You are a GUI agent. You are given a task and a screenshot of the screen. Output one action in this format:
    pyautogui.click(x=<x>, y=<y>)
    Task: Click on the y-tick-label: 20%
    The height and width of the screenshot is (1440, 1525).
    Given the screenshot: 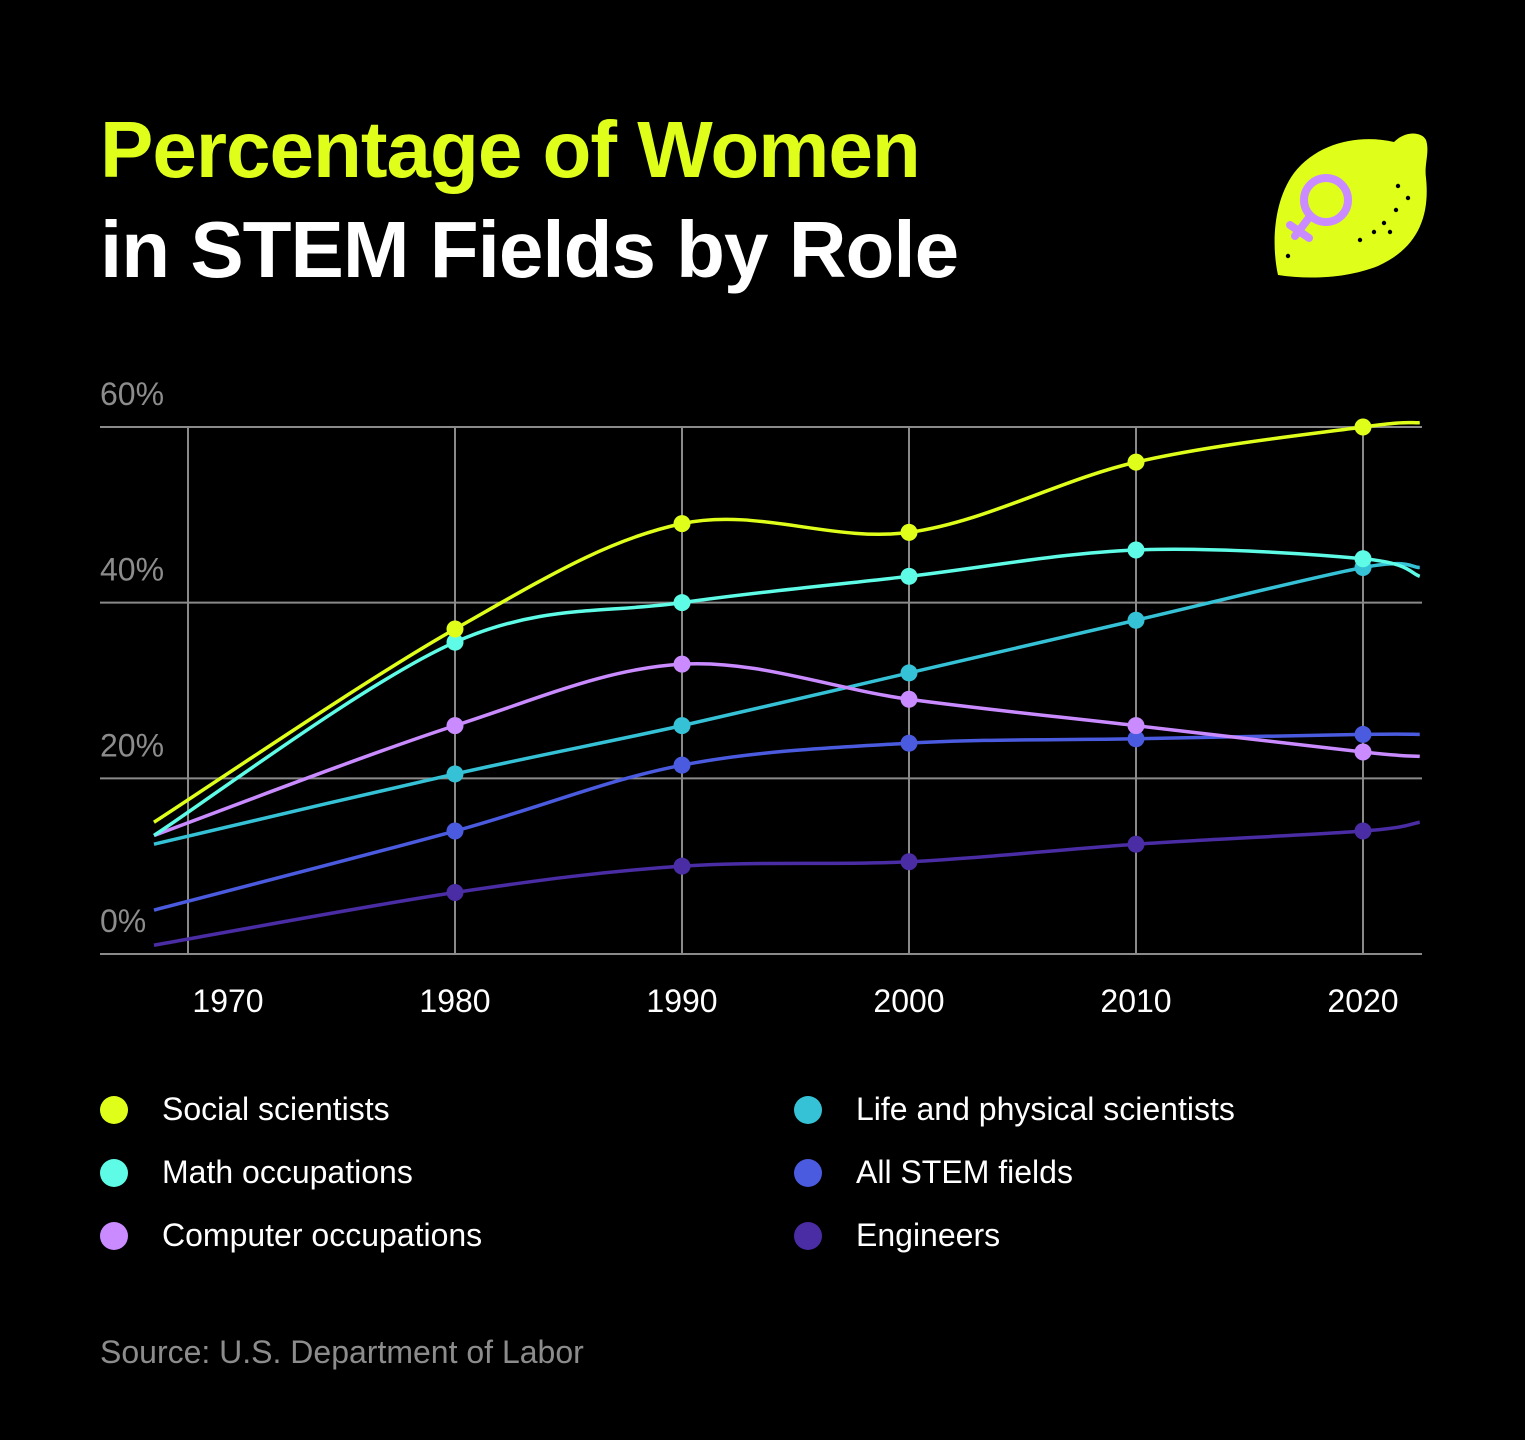 What is the action you would take?
    pyautogui.click(x=132, y=745)
    